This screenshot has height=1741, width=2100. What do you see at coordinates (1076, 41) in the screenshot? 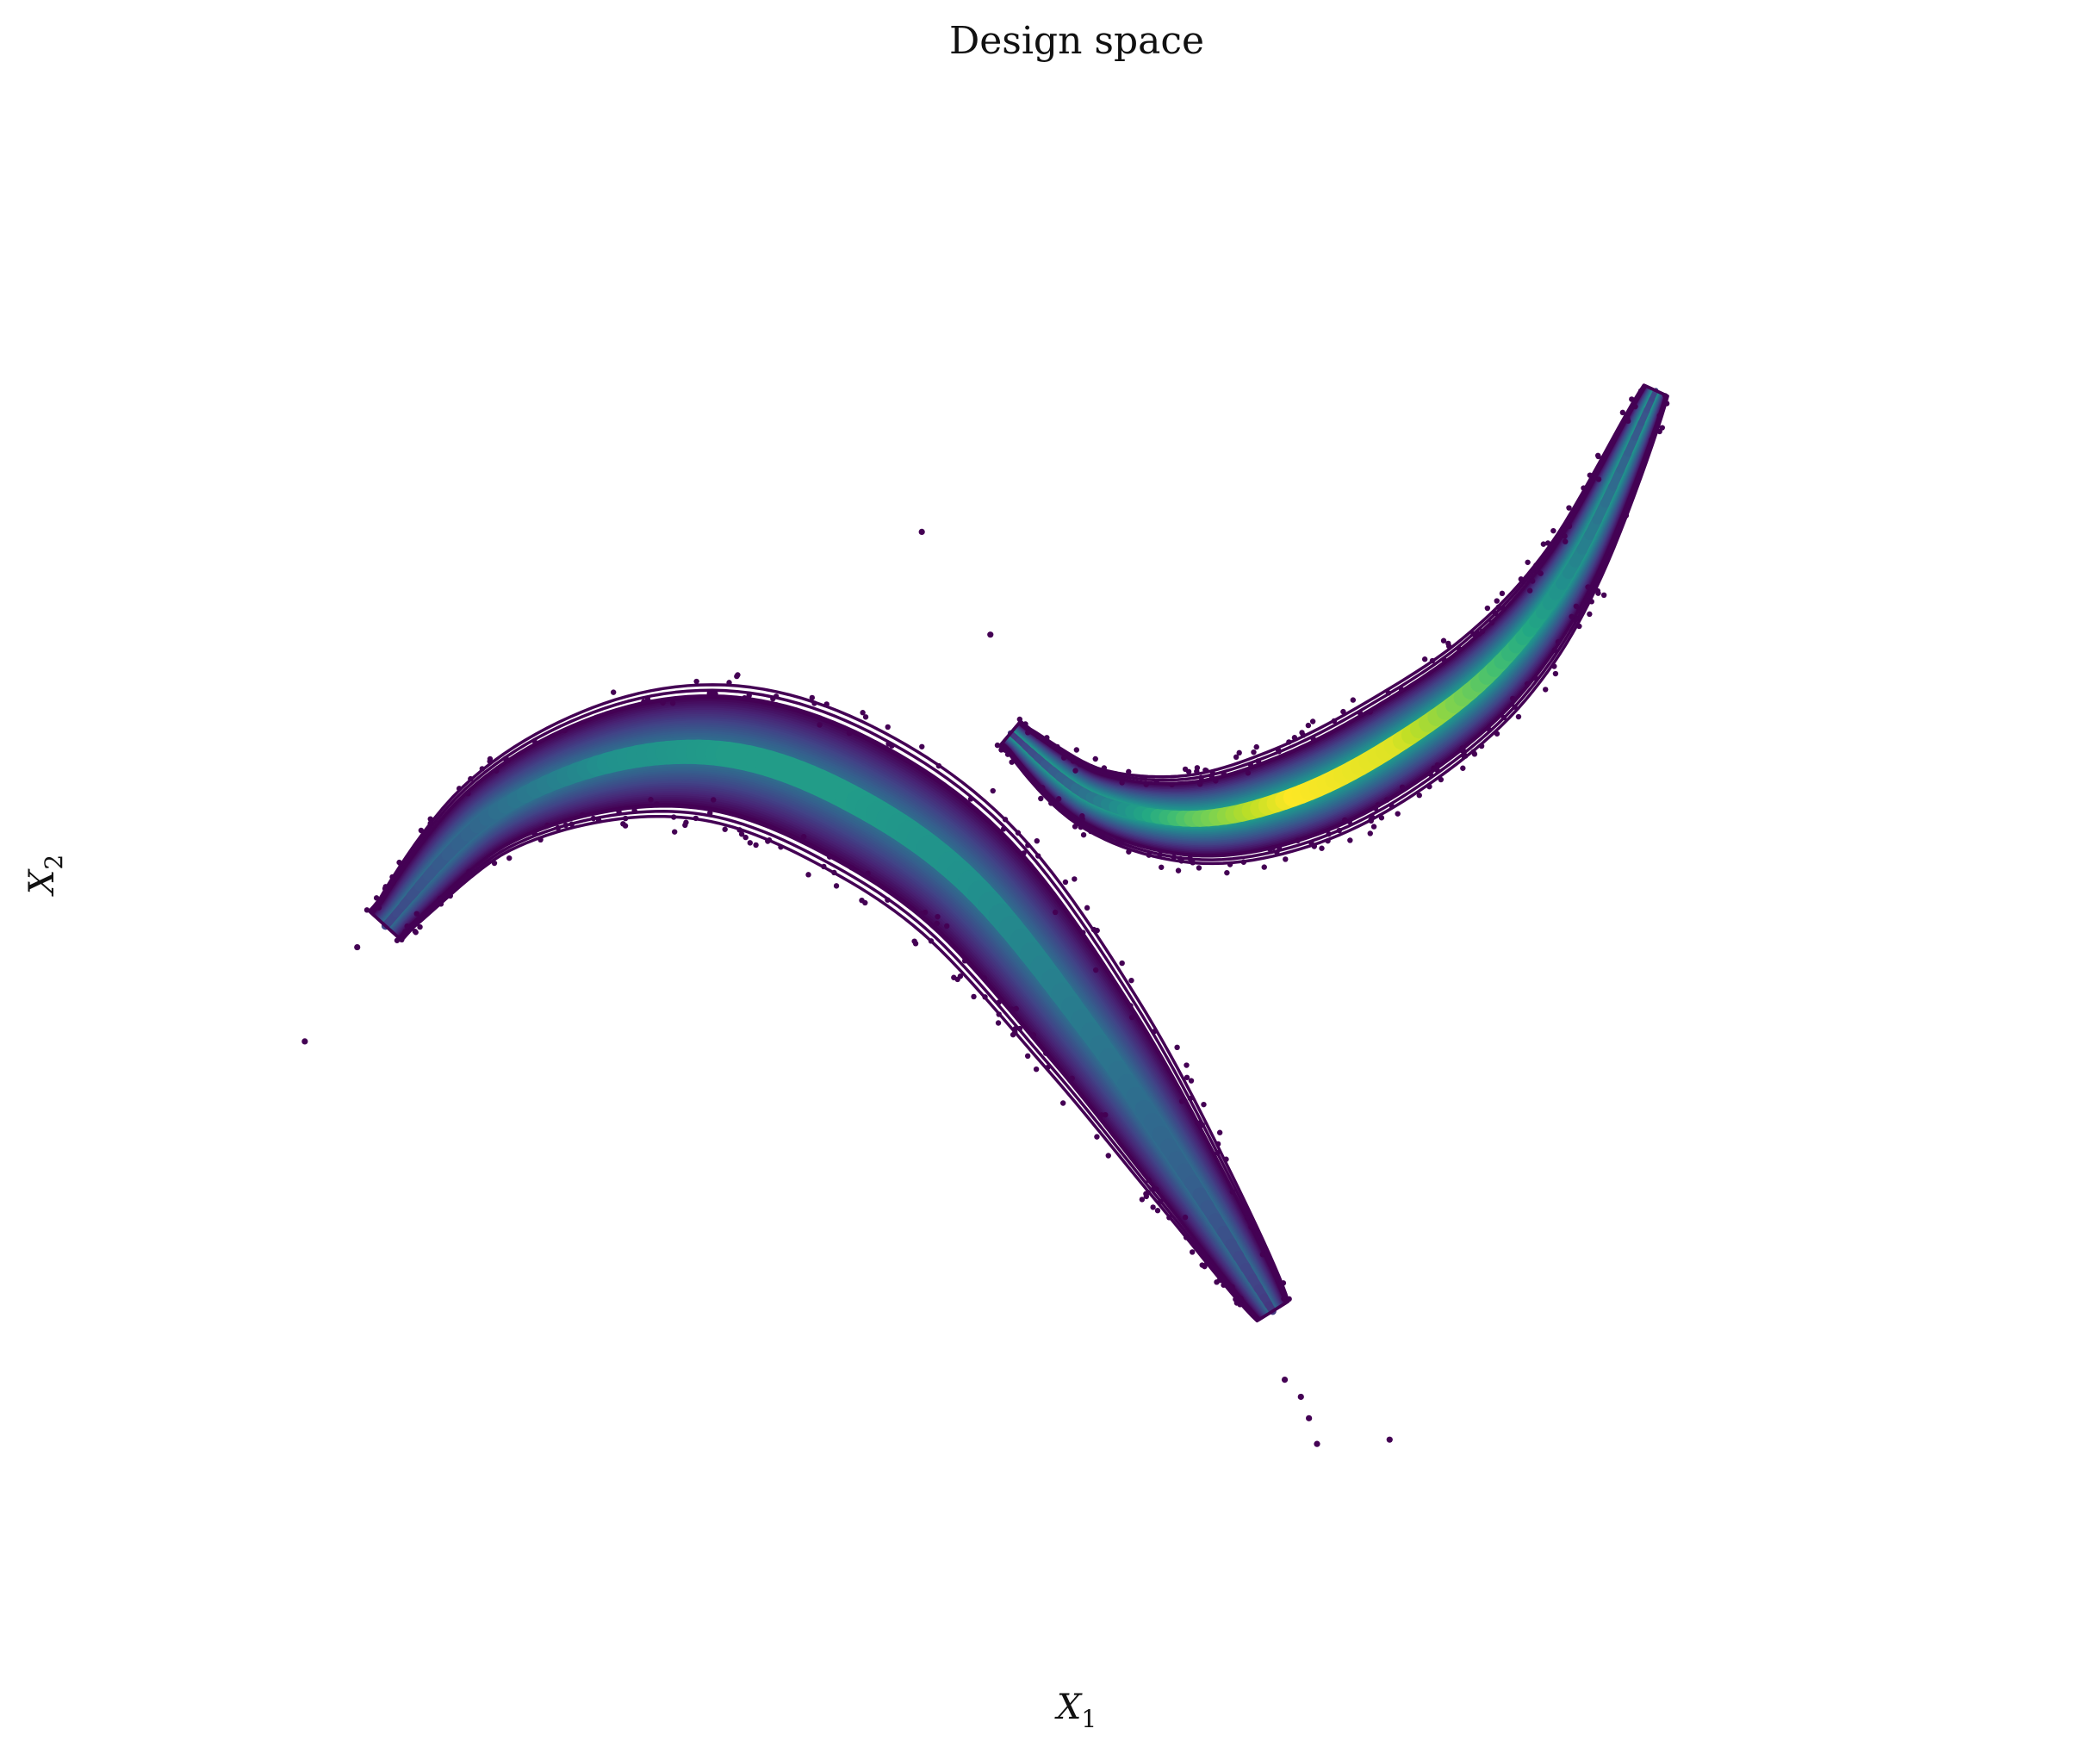
I see `chart-title: Design space` at bounding box center [1076, 41].